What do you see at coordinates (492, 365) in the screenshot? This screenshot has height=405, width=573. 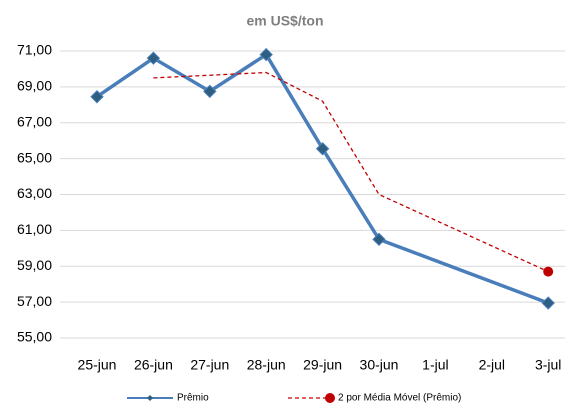 I see `x-tick-label: 2-jul` at bounding box center [492, 365].